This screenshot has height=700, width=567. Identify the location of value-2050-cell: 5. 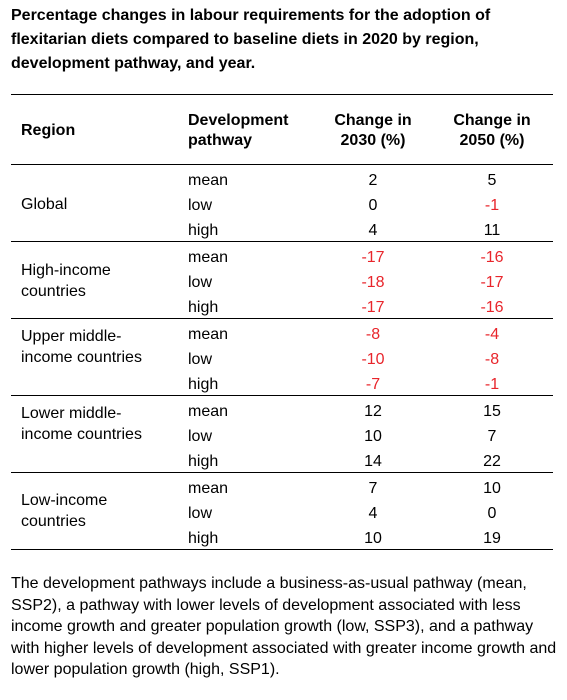
(492, 180).